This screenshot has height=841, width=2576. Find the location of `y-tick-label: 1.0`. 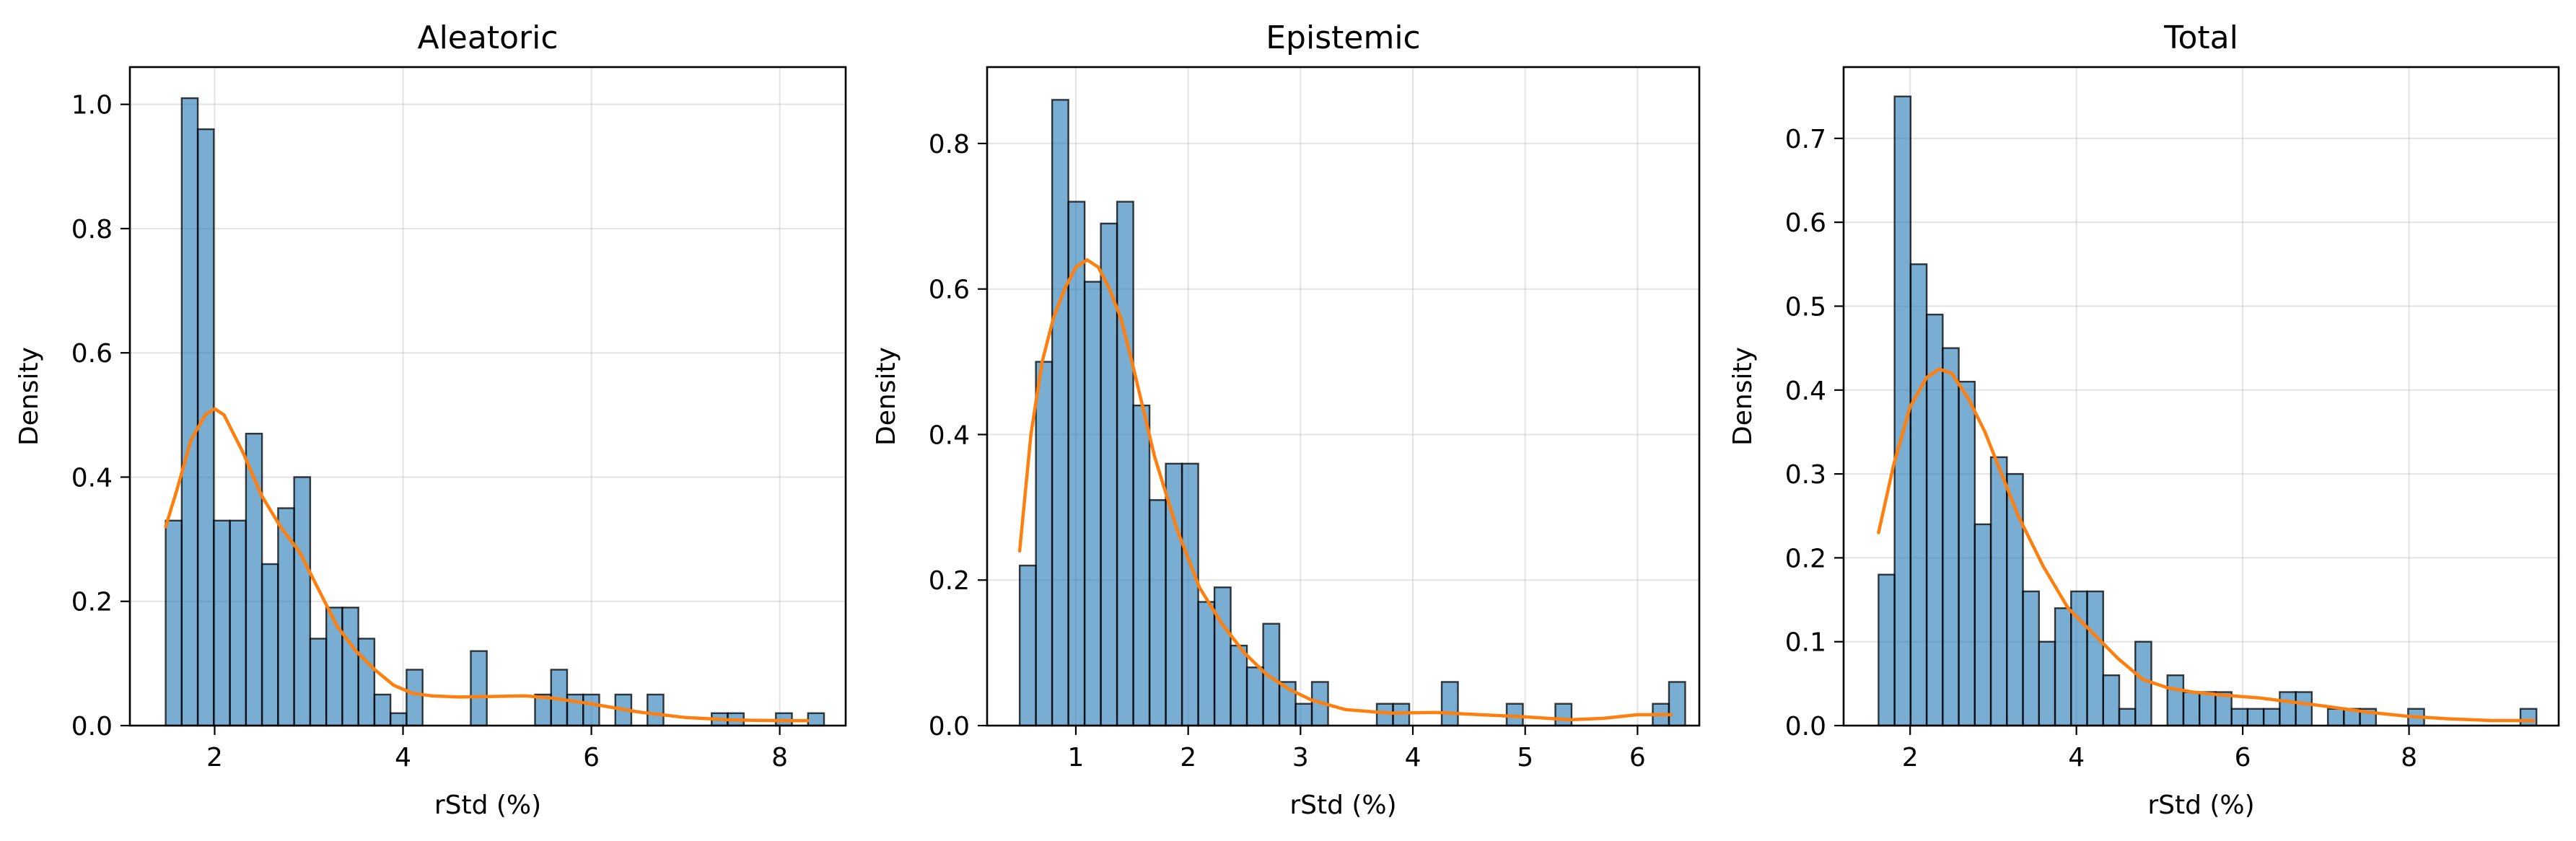

y-tick-label: 1.0 is located at coordinates (92, 105).